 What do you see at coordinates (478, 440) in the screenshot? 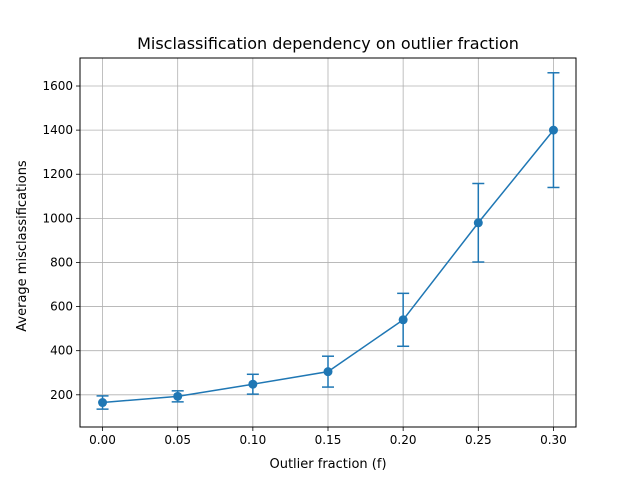
I see `x-tick-label: 0.25` at bounding box center [478, 440].